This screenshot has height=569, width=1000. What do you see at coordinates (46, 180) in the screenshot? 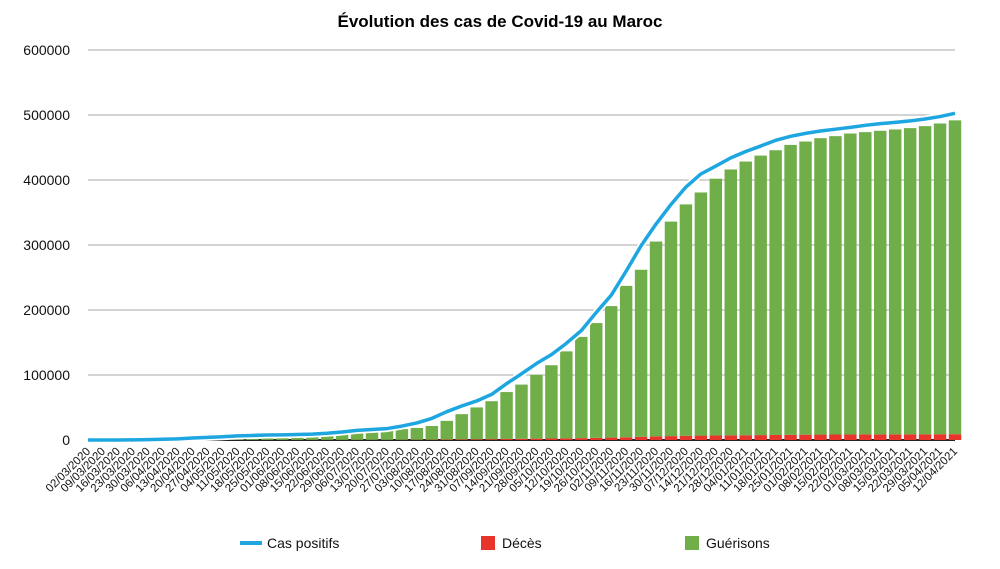
I see `y-tick-label: 400000` at bounding box center [46, 180].